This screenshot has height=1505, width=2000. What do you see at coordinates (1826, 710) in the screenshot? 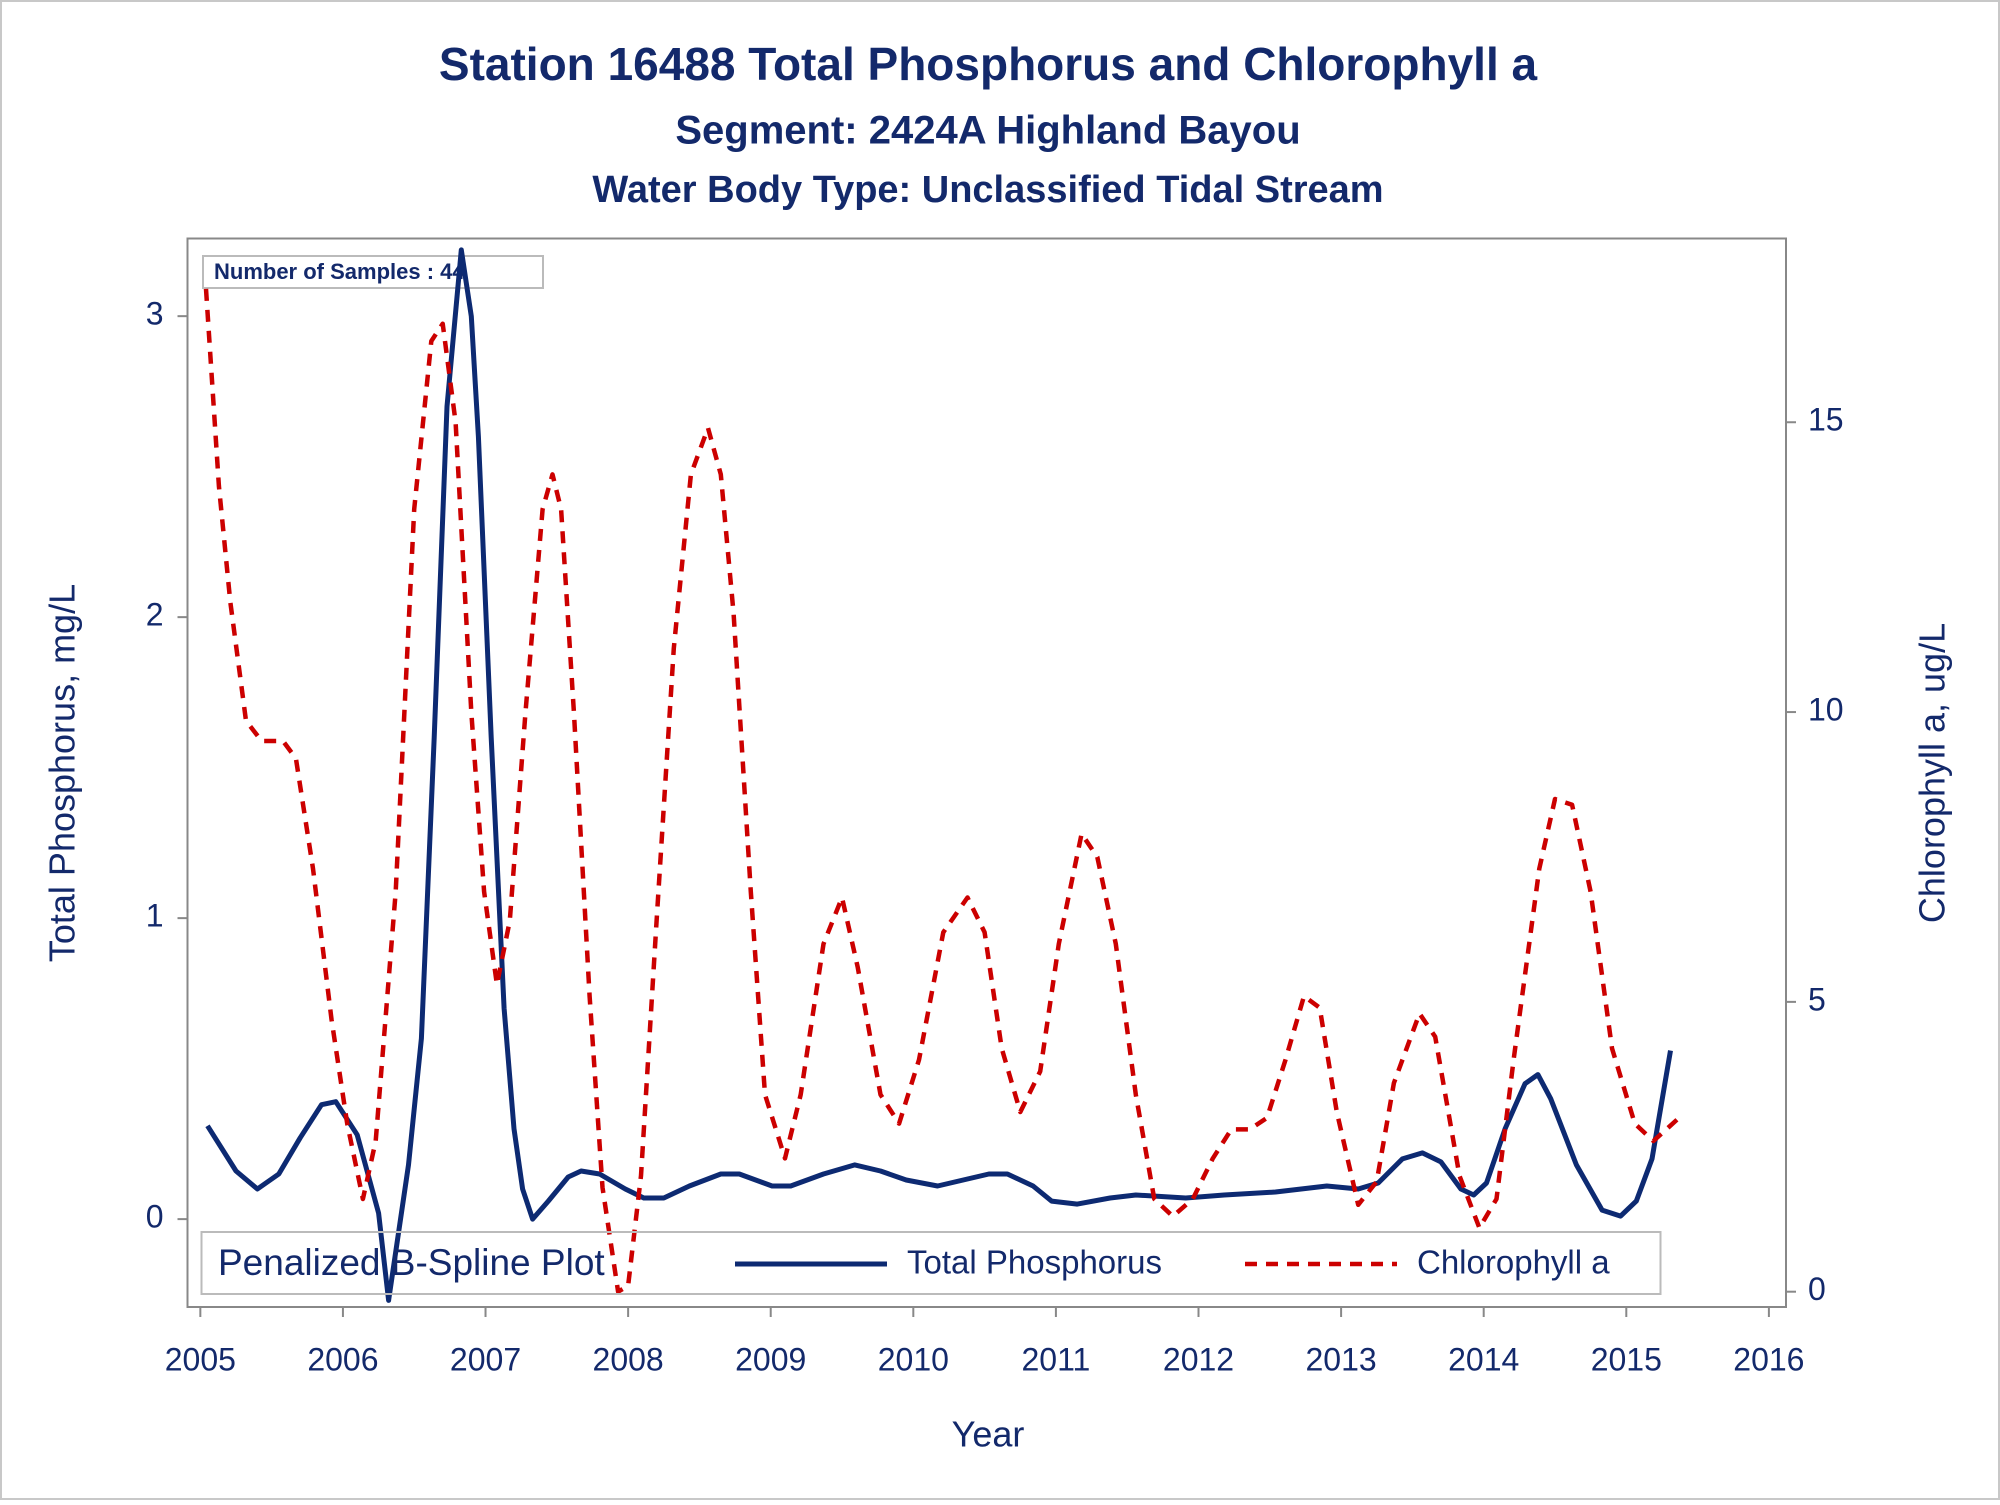
I see `y2-tick-label: 10` at bounding box center [1826, 710].